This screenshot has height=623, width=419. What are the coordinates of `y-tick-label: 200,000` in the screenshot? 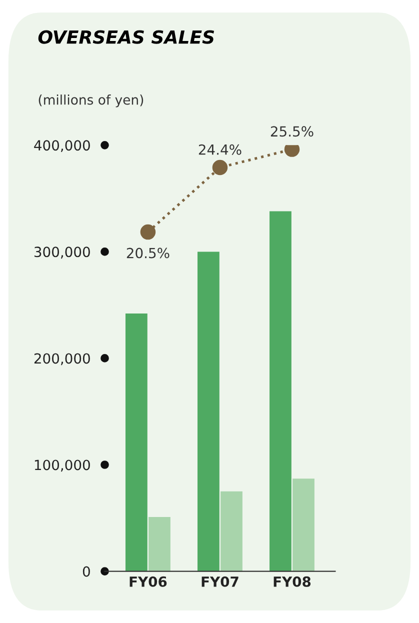 It's located at (62, 359).